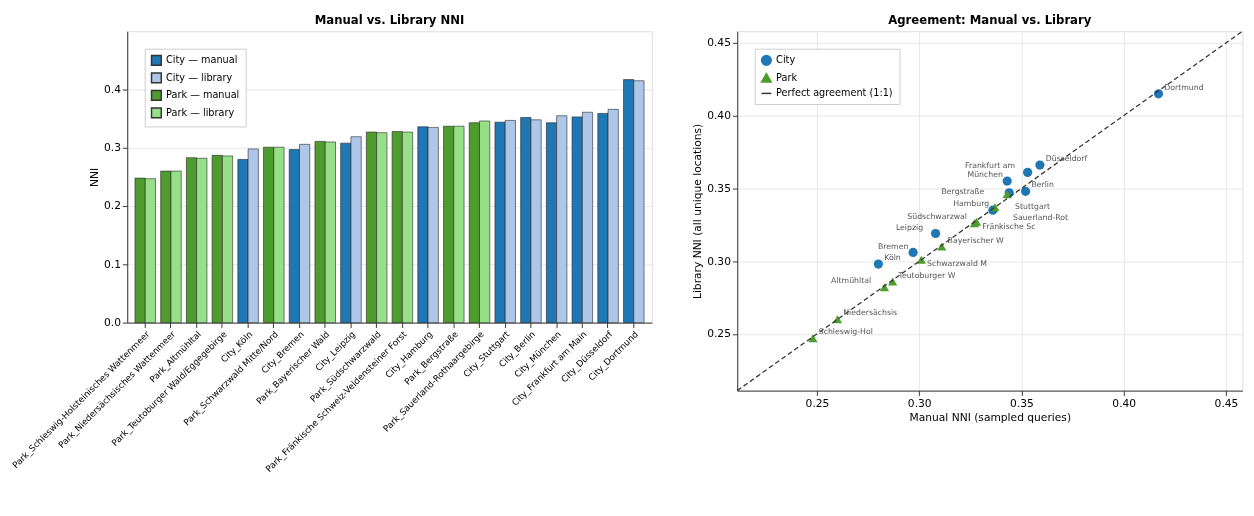  I want to click on annotation: Bayerischer W, so click(976, 240).